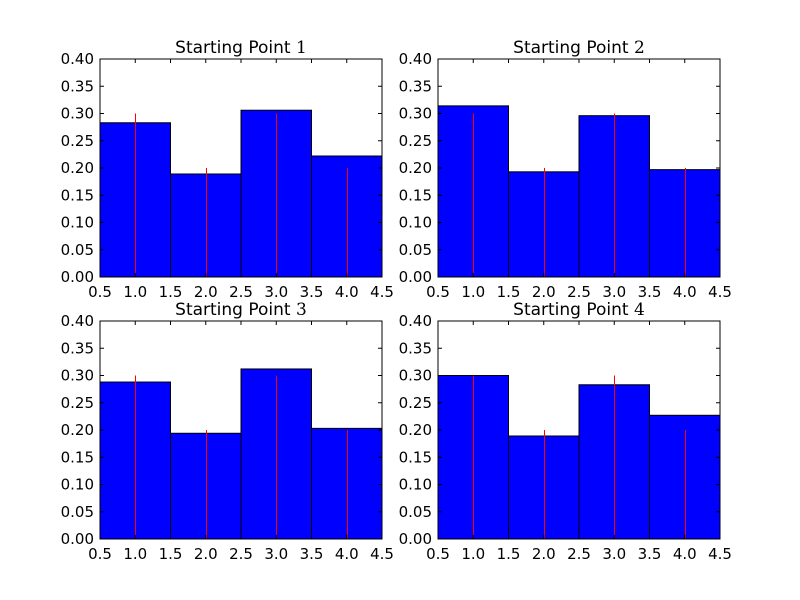 The image size is (800, 600). What do you see at coordinates (509, 292) in the screenshot?
I see `panel-2-x-tick-label: 1.5` at bounding box center [509, 292].